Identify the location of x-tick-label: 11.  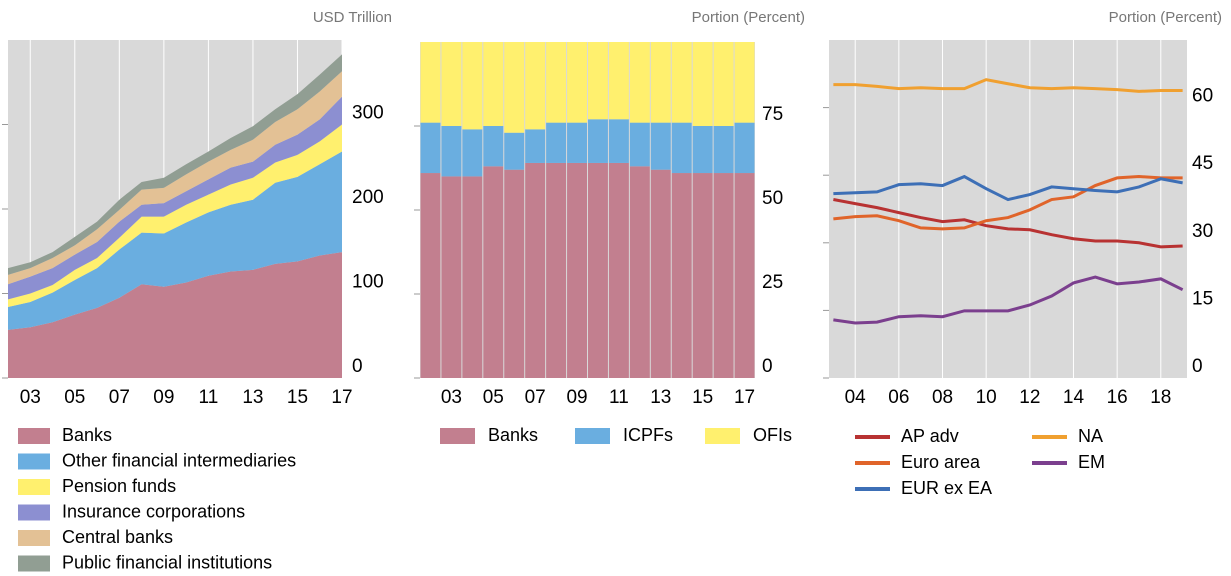
(619, 397).